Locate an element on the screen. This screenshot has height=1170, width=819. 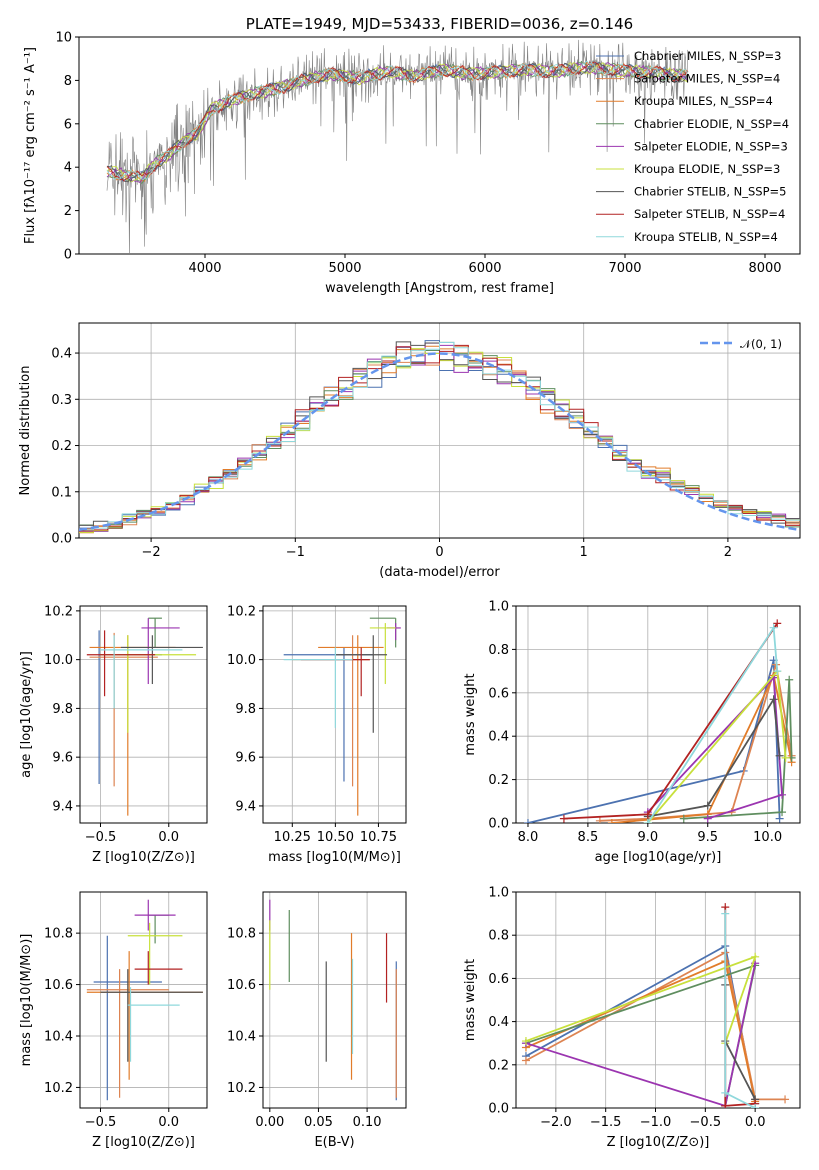
y-tick-label: 2 is located at coordinates (68, 211).